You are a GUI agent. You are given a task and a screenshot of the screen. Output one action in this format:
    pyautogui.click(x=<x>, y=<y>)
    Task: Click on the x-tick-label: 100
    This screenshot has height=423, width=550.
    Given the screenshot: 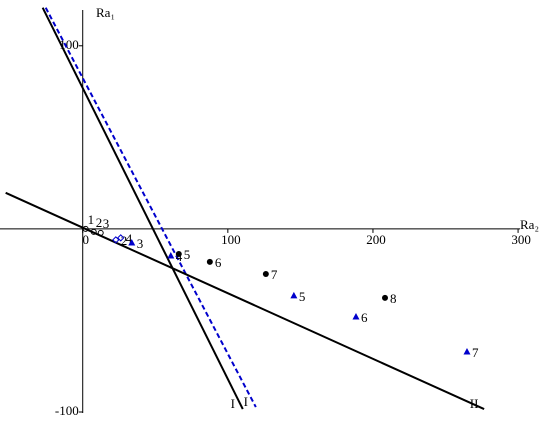 What is the action you would take?
    pyautogui.click(x=231, y=239)
    